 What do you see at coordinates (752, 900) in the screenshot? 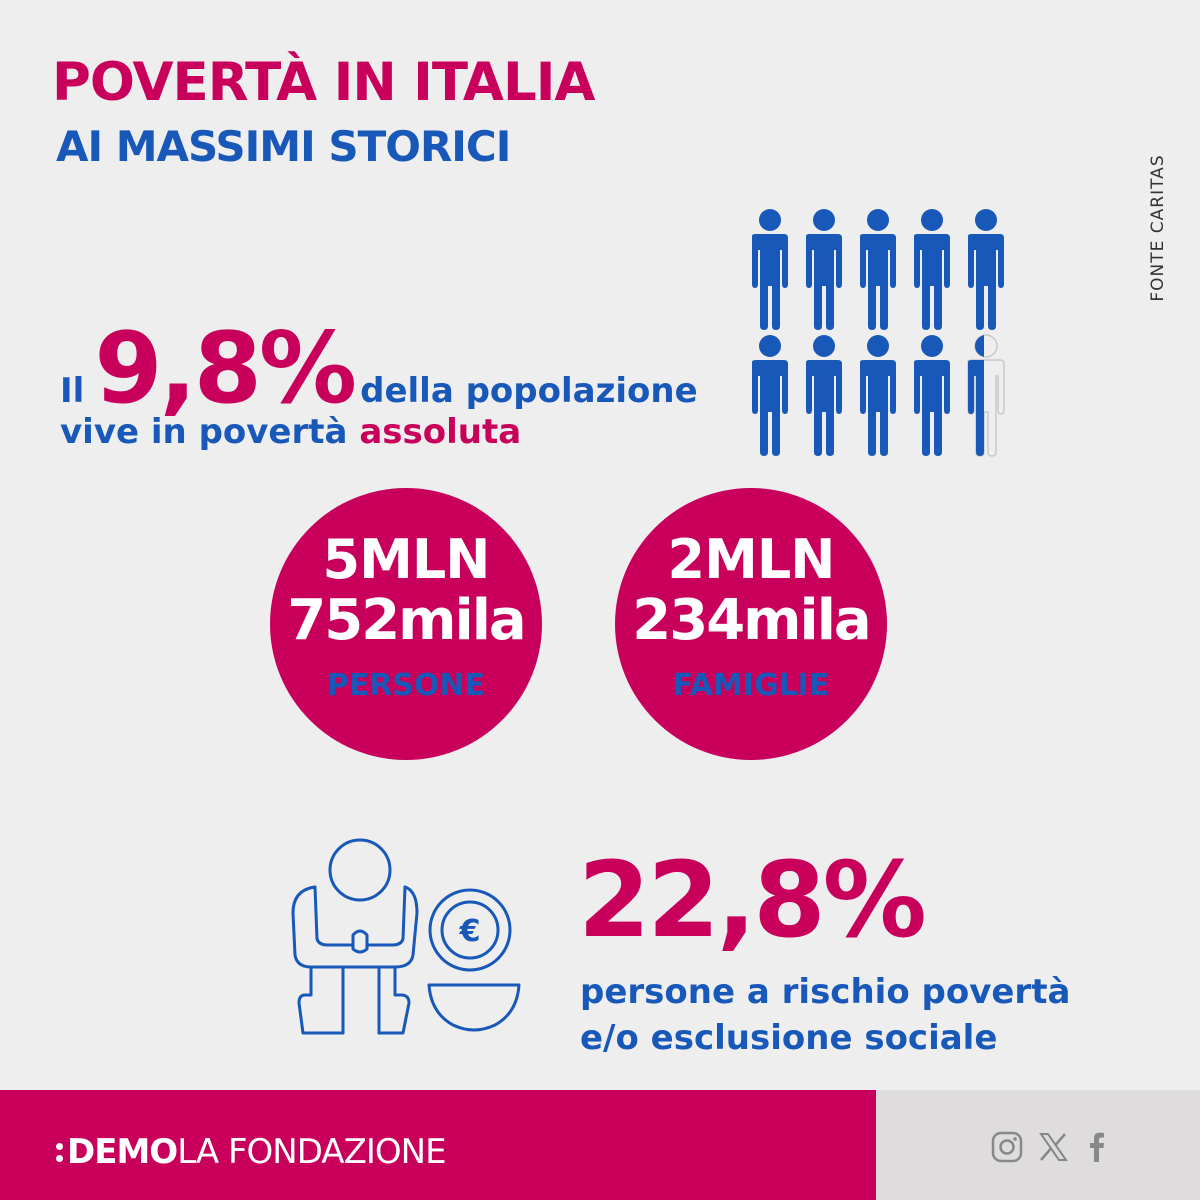
I see `risk-percentage: 22,8%` at bounding box center [752, 900].